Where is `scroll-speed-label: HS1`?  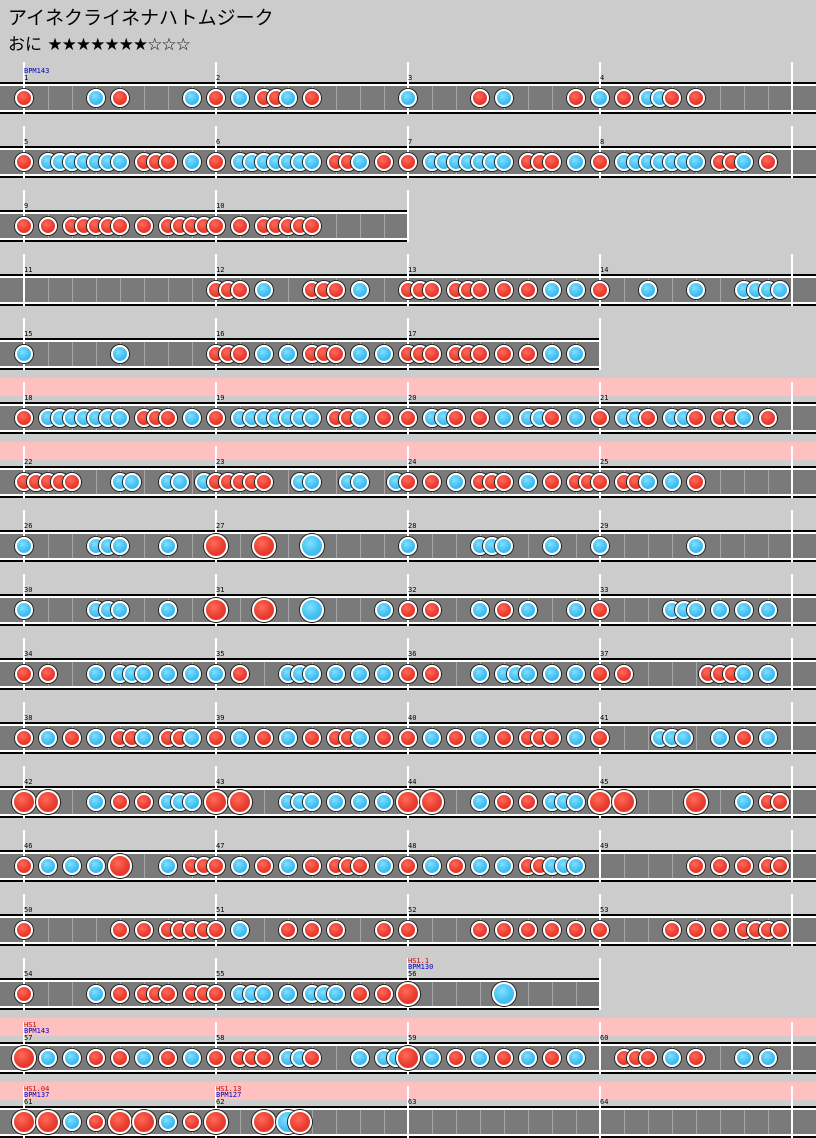
scroll-speed-label: HS1 is located at coordinates (30, 1025).